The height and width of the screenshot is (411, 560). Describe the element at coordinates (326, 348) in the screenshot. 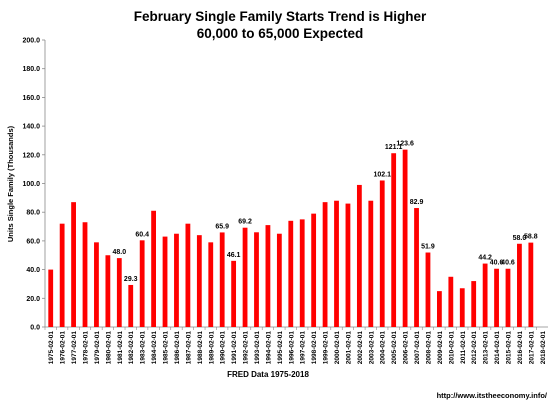

I see `x-tick-label: 1999-02-01` at that location.